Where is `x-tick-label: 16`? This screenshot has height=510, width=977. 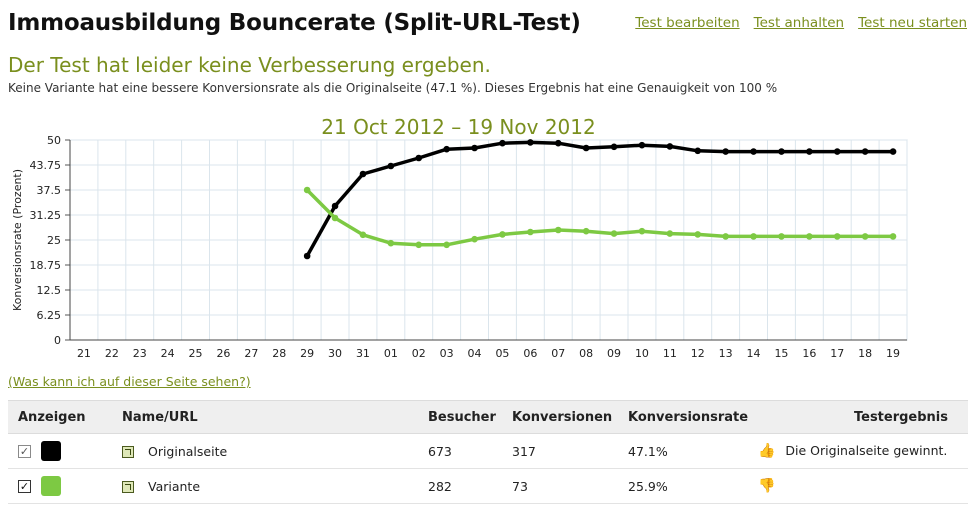 x-tick-label: 16 is located at coordinates (809, 353).